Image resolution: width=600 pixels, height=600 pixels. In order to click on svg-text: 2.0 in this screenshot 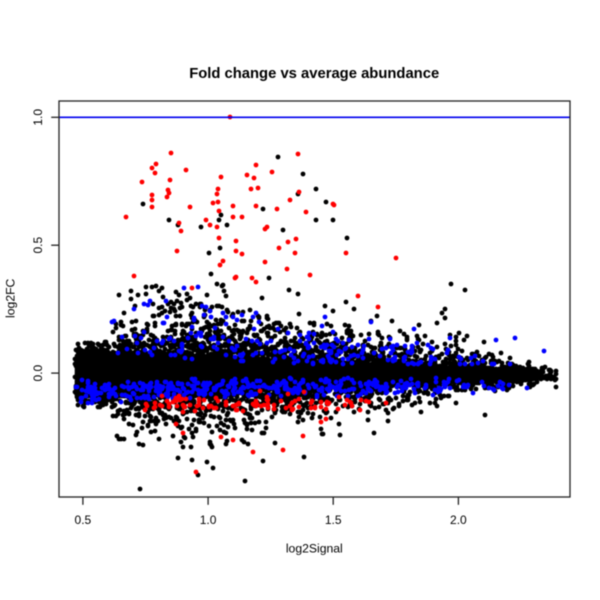, I will do `click(458, 520)`.